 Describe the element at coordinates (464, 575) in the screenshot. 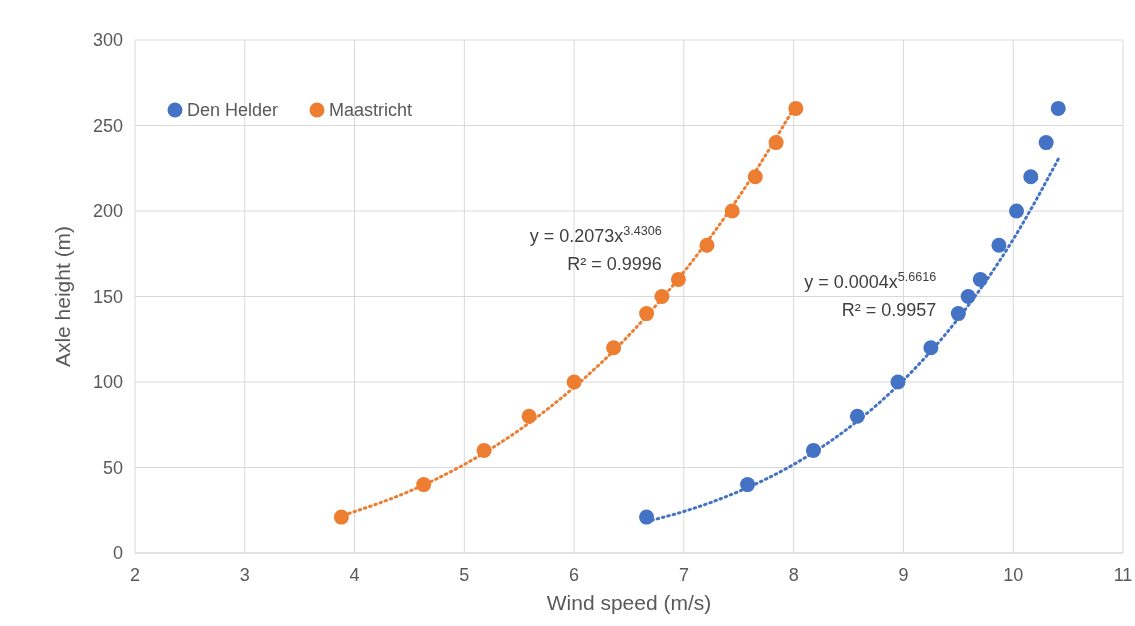

I see `x-tick-label: 5` at that location.